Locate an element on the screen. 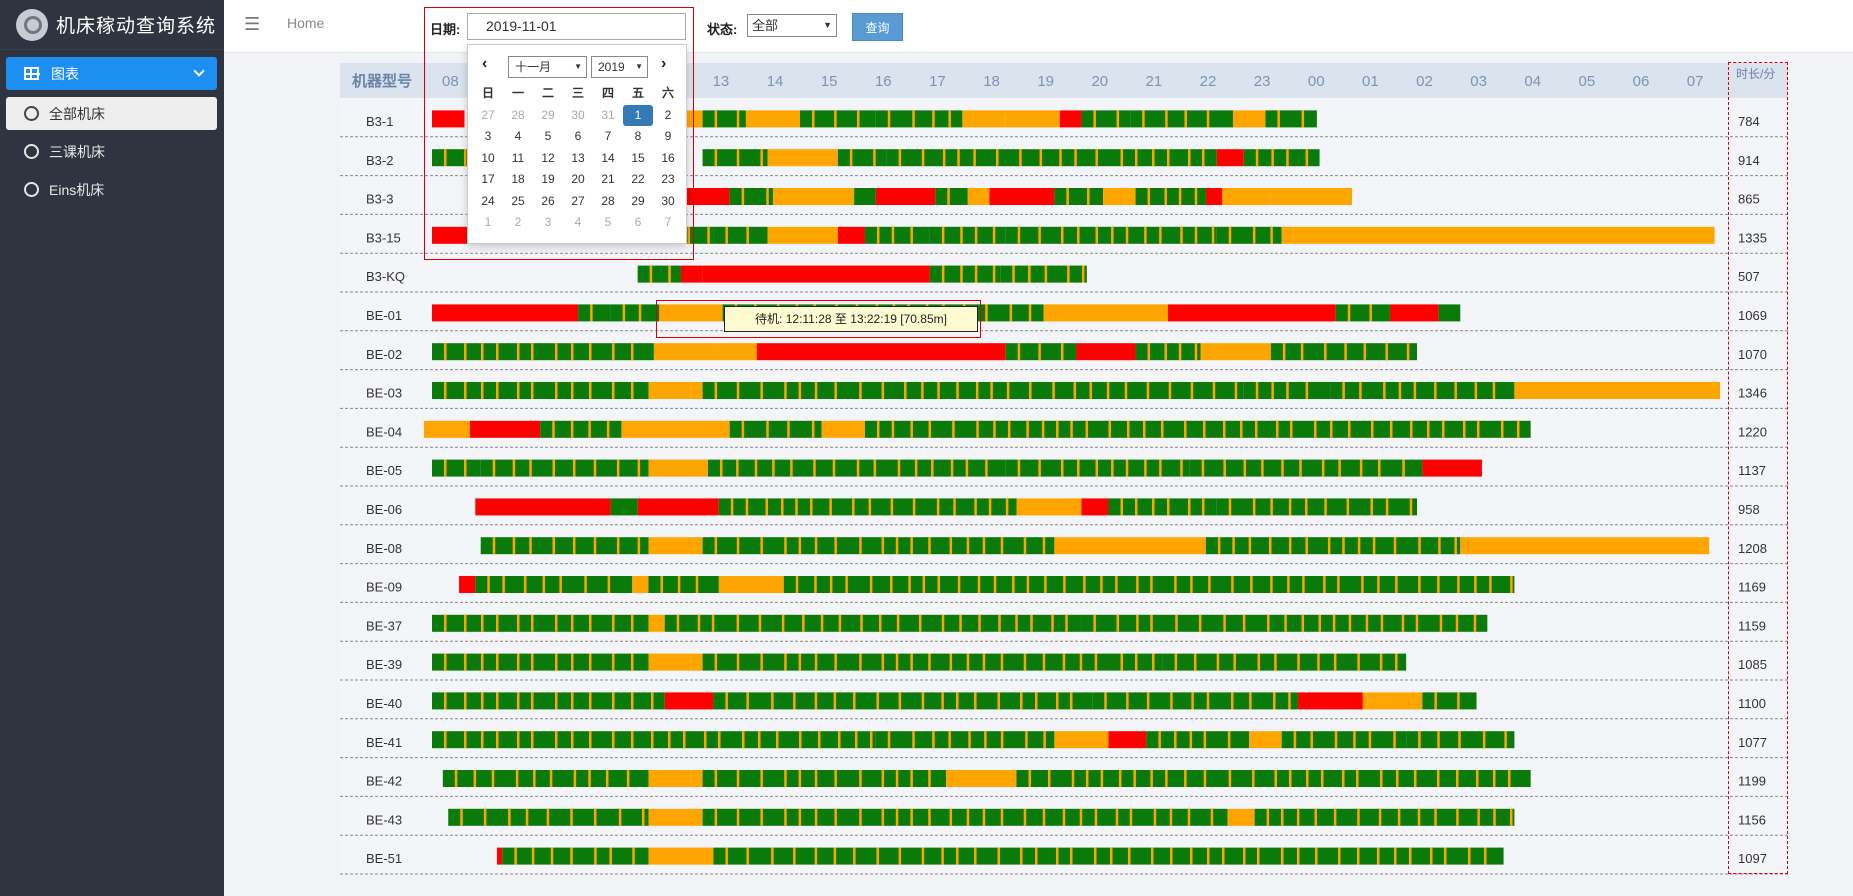  day-cell: 18 is located at coordinates (518, 179).